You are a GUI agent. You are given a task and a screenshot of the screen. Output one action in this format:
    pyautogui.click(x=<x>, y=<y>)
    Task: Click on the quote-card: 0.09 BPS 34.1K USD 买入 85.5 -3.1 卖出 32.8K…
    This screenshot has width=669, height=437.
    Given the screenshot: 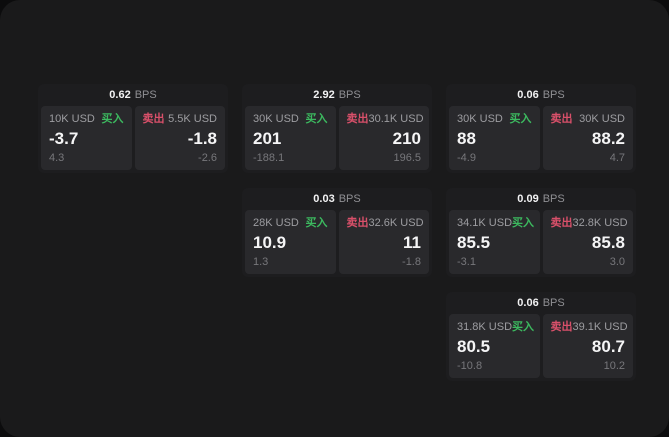 What is the action you would take?
    pyautogui.click(x=541, y=232)
    